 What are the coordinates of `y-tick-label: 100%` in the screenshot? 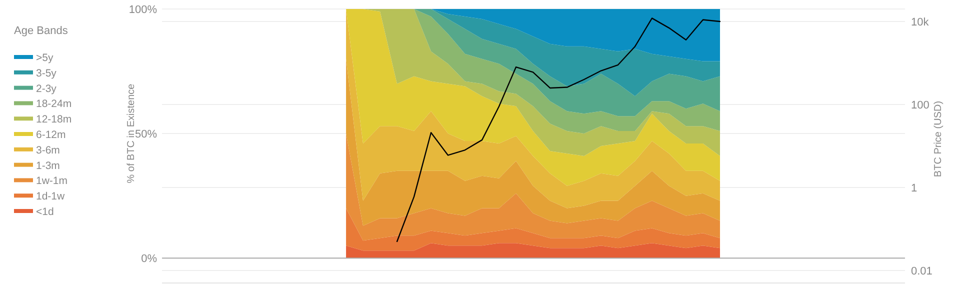 It's located at (143, 10).